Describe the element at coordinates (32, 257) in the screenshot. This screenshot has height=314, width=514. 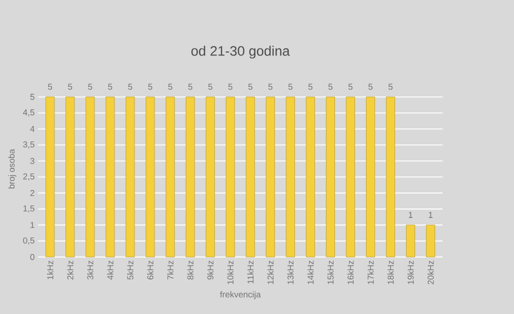
I see `y-tick-label: 0` at that location.